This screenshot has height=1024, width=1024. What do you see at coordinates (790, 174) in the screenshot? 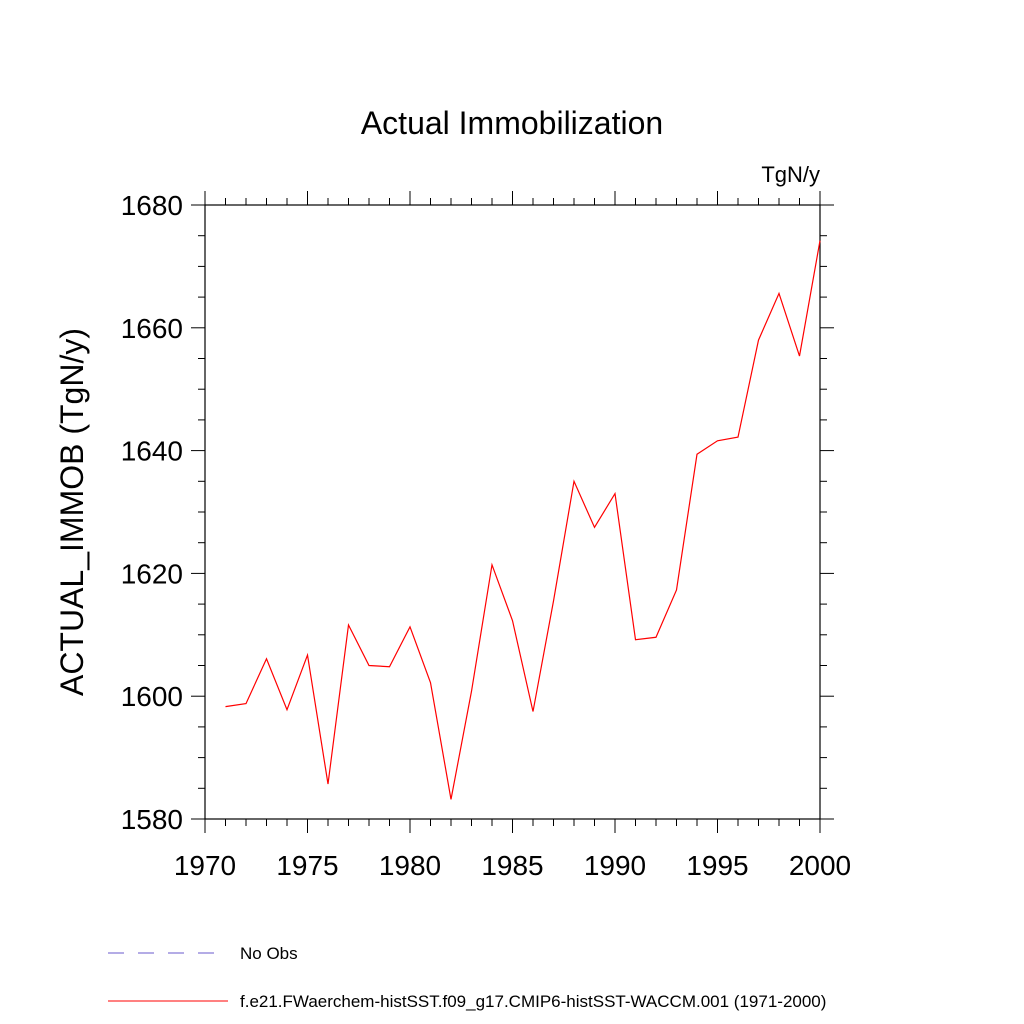
I see `units-label: TgN/y` at bounding box center [790, 174].